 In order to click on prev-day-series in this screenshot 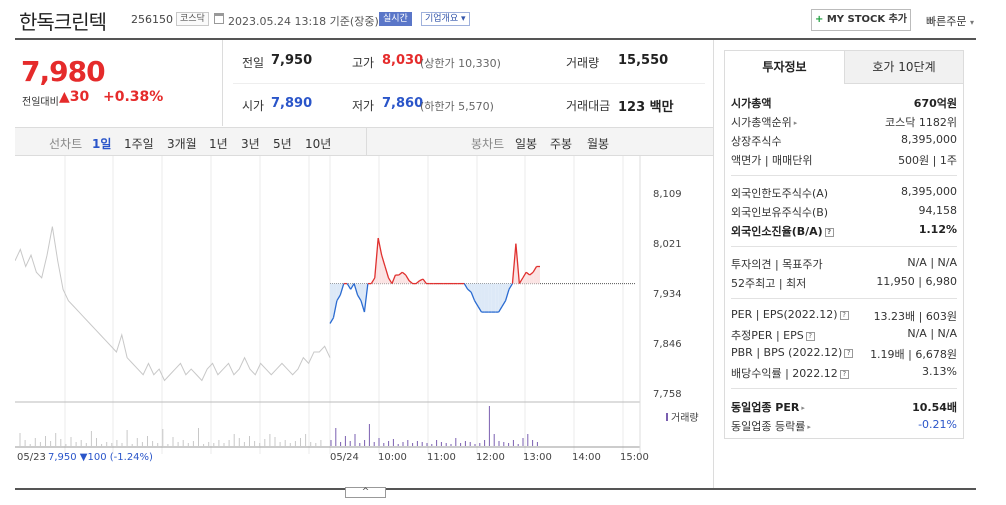, I will do `click(173, 304)`.